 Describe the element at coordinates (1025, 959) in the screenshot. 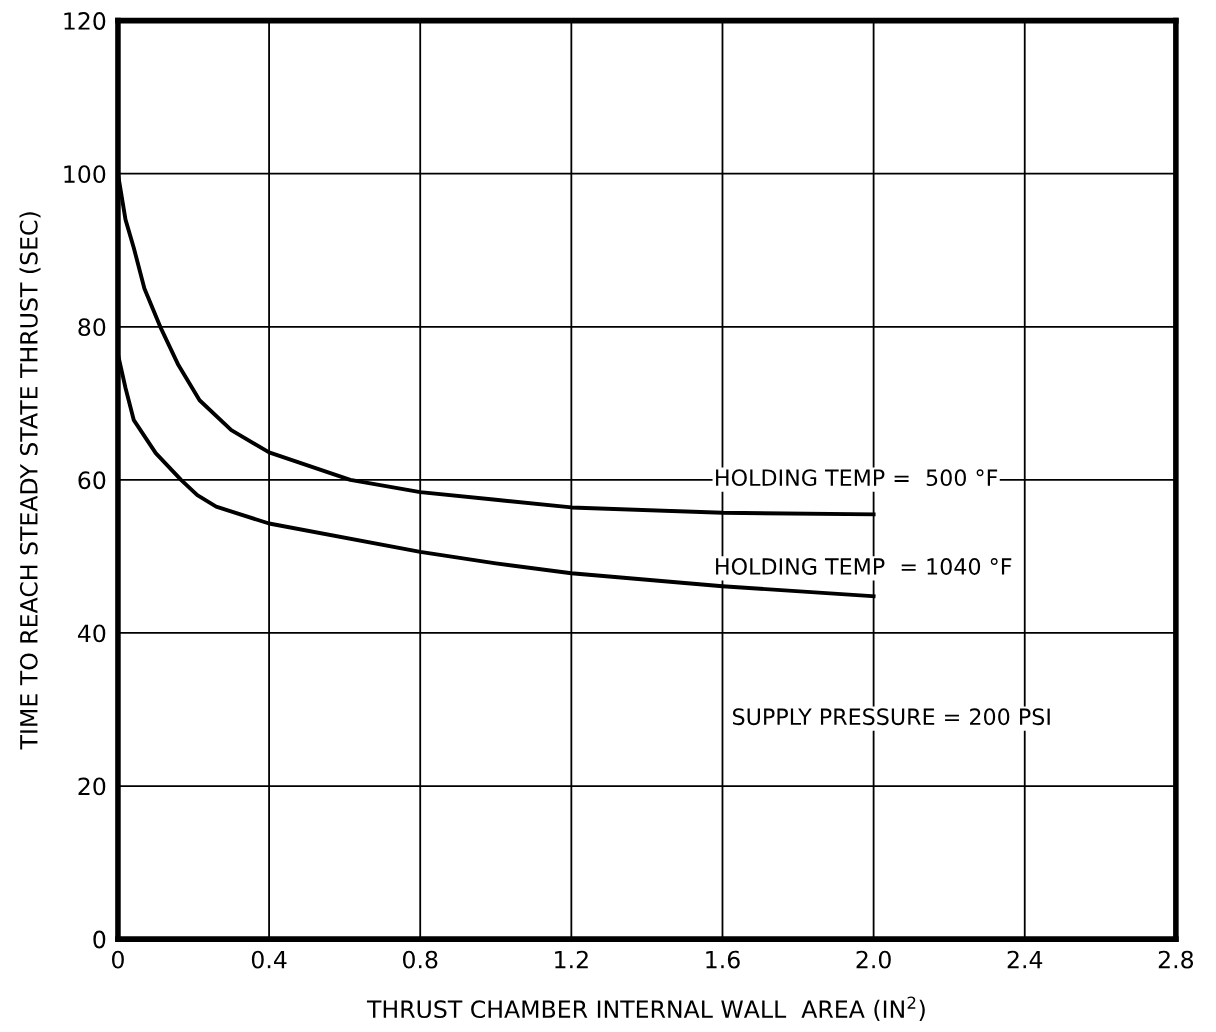

I see `x-tick-label: 2.4` at that location.